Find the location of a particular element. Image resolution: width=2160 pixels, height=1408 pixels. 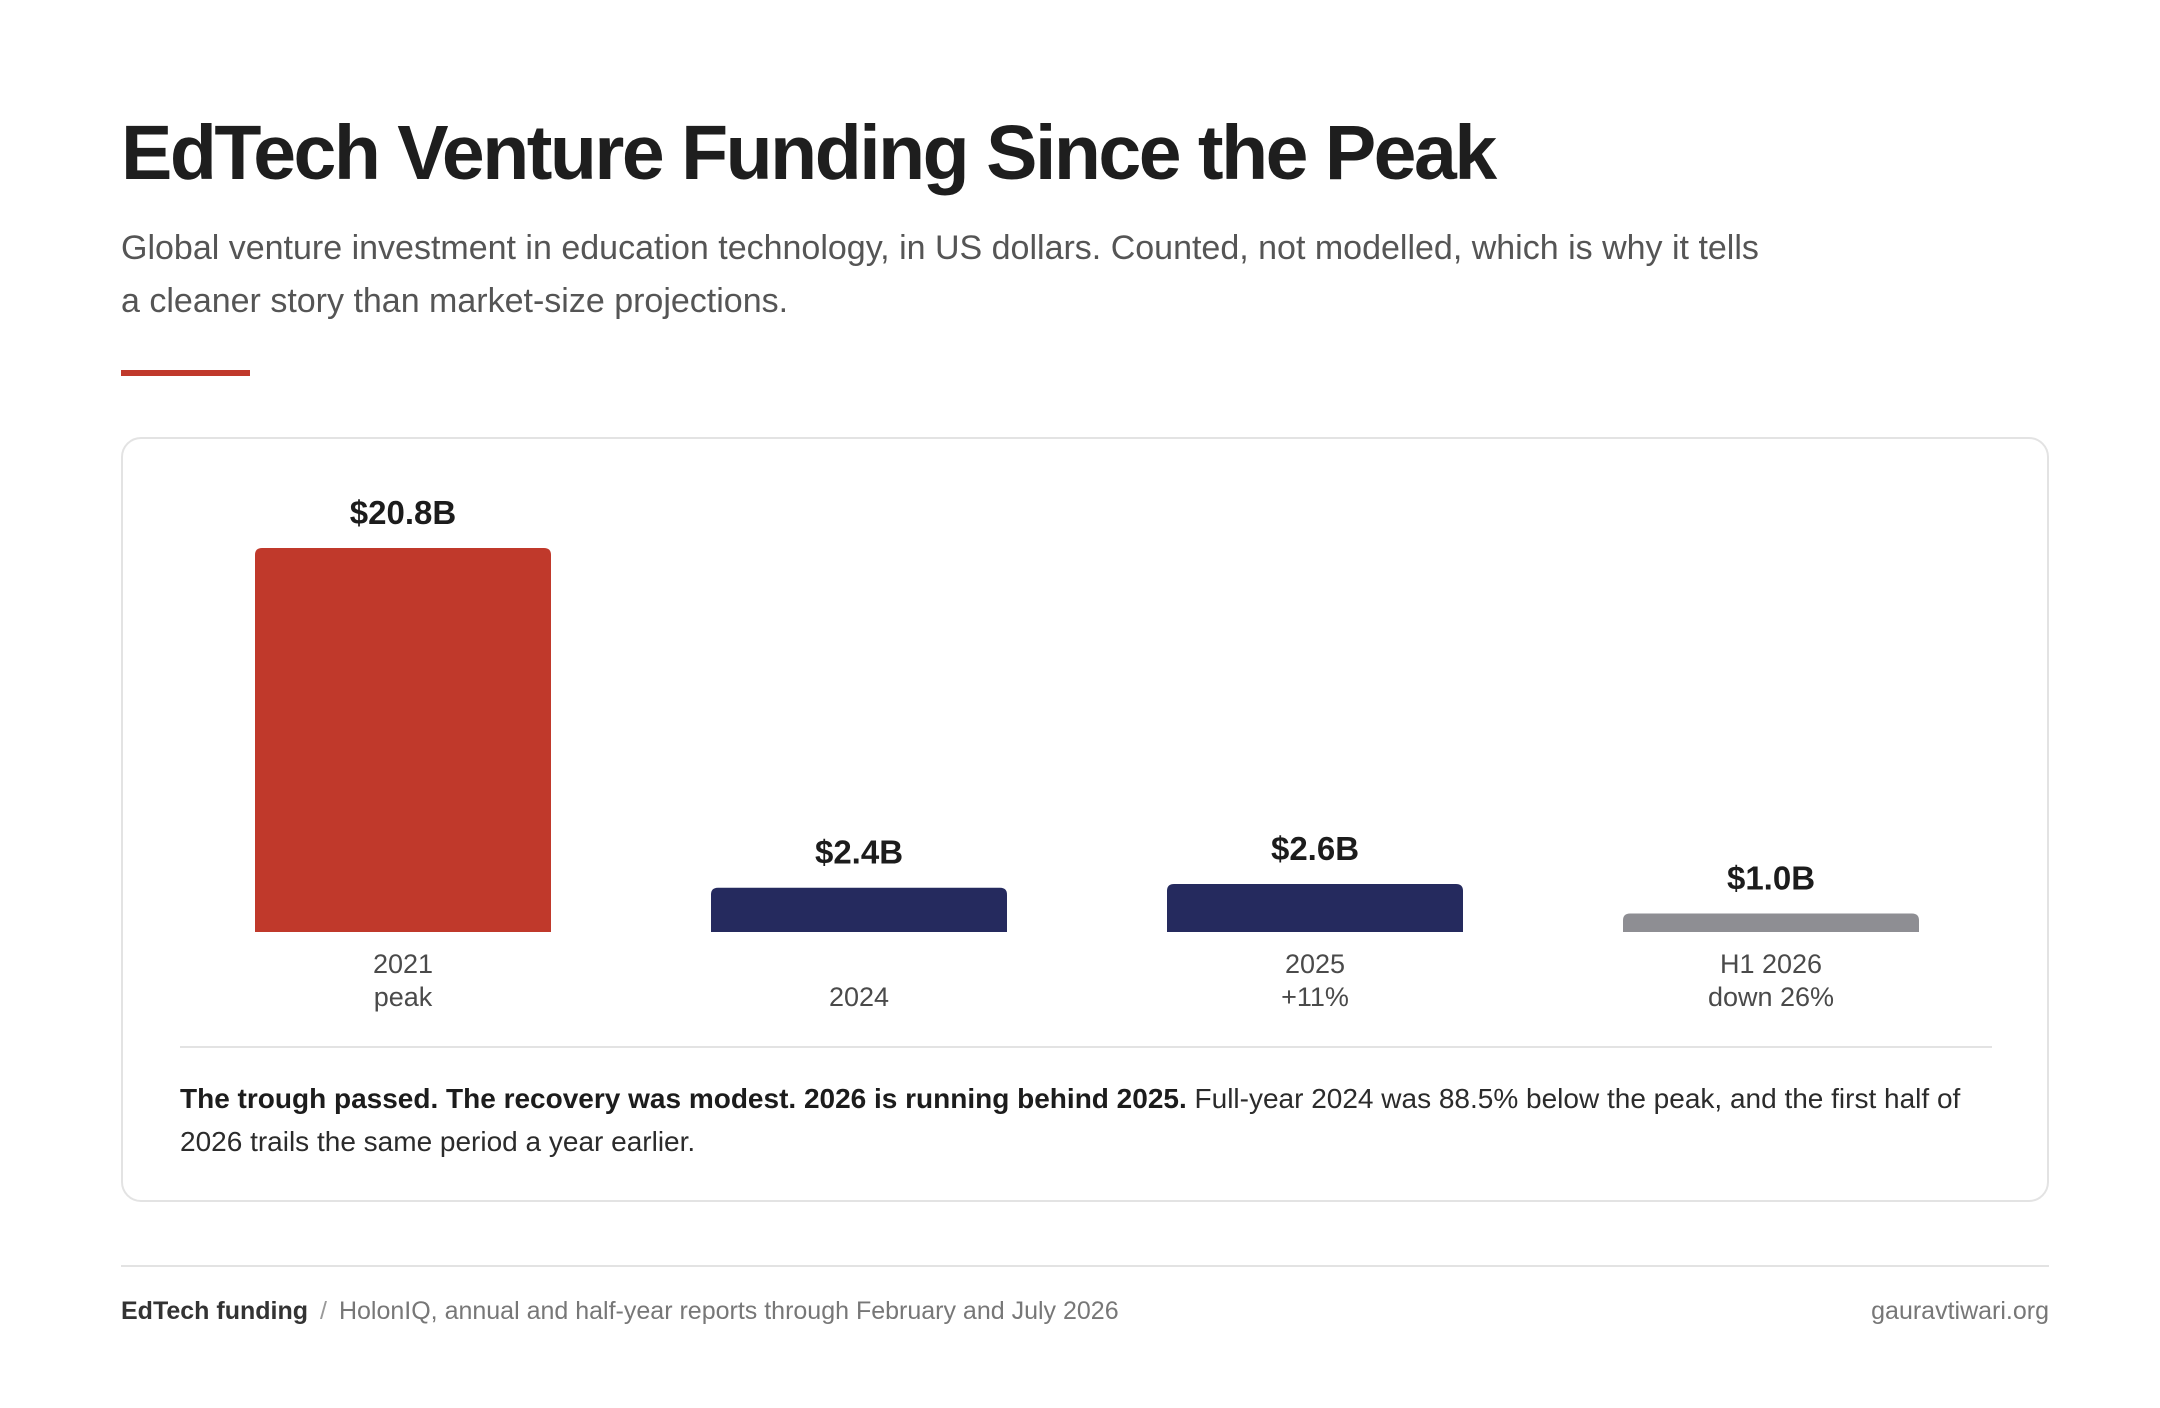

category-note: down 26% is located at coordinates (1771, 997).